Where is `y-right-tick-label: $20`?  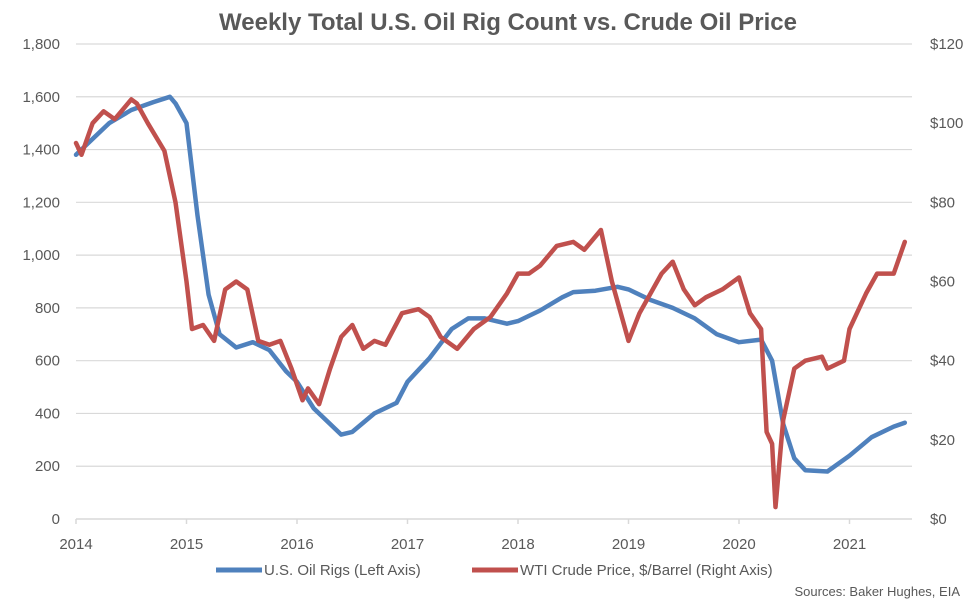
y-right-tick-label: $20 is located at coordinates (942, 440).